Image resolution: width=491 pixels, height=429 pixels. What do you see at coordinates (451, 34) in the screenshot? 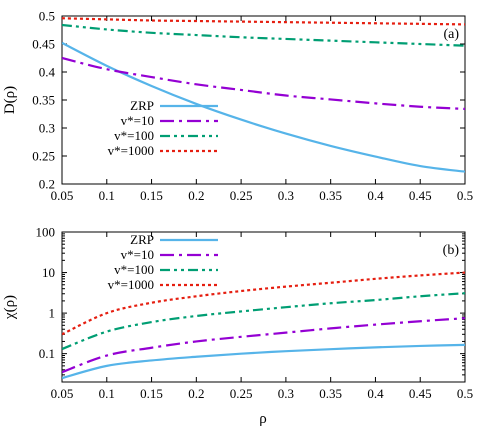
I see `panel-label: (a)` at bounding box center [451, 34].